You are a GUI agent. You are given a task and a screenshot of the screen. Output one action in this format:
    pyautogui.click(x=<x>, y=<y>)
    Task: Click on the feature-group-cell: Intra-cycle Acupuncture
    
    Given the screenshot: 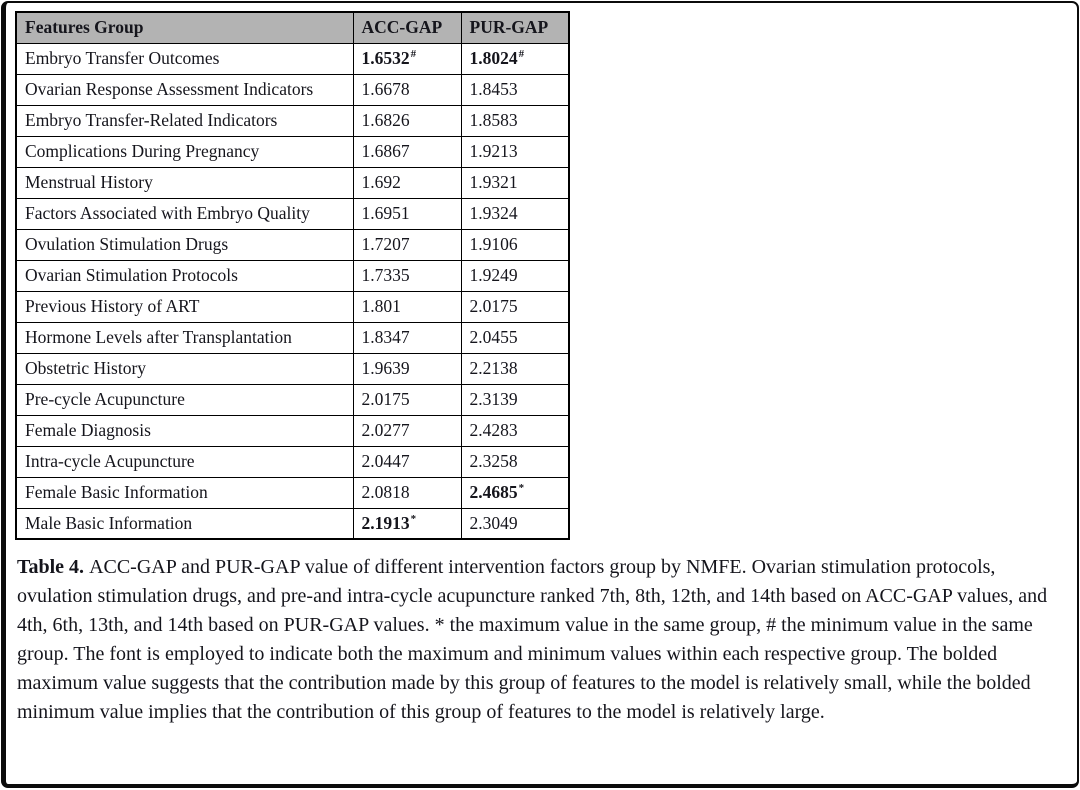 What is the action you would take?
    pyautogui.click(x=184, y=461)
    